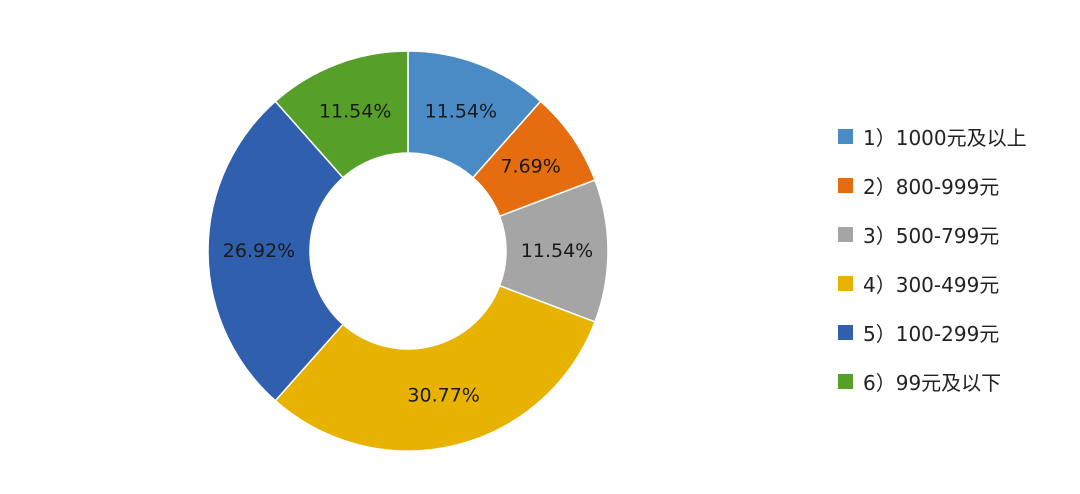 The height and width of the screenshot is (494, 1080). I want to click on slice-label-2: 7.69%, so click(530, 166).